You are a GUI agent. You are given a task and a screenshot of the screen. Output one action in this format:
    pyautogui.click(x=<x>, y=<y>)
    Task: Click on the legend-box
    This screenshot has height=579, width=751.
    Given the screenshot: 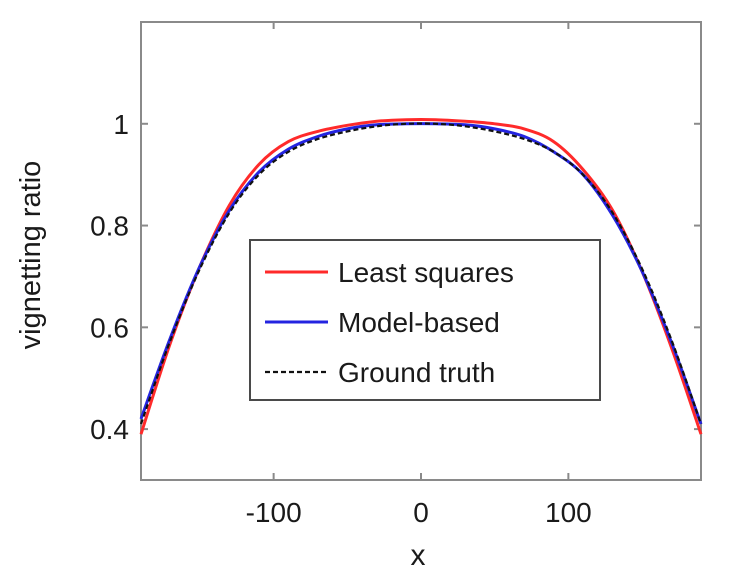 What is the action you would take?
    pyautogui.click(x=425, y=320)
    